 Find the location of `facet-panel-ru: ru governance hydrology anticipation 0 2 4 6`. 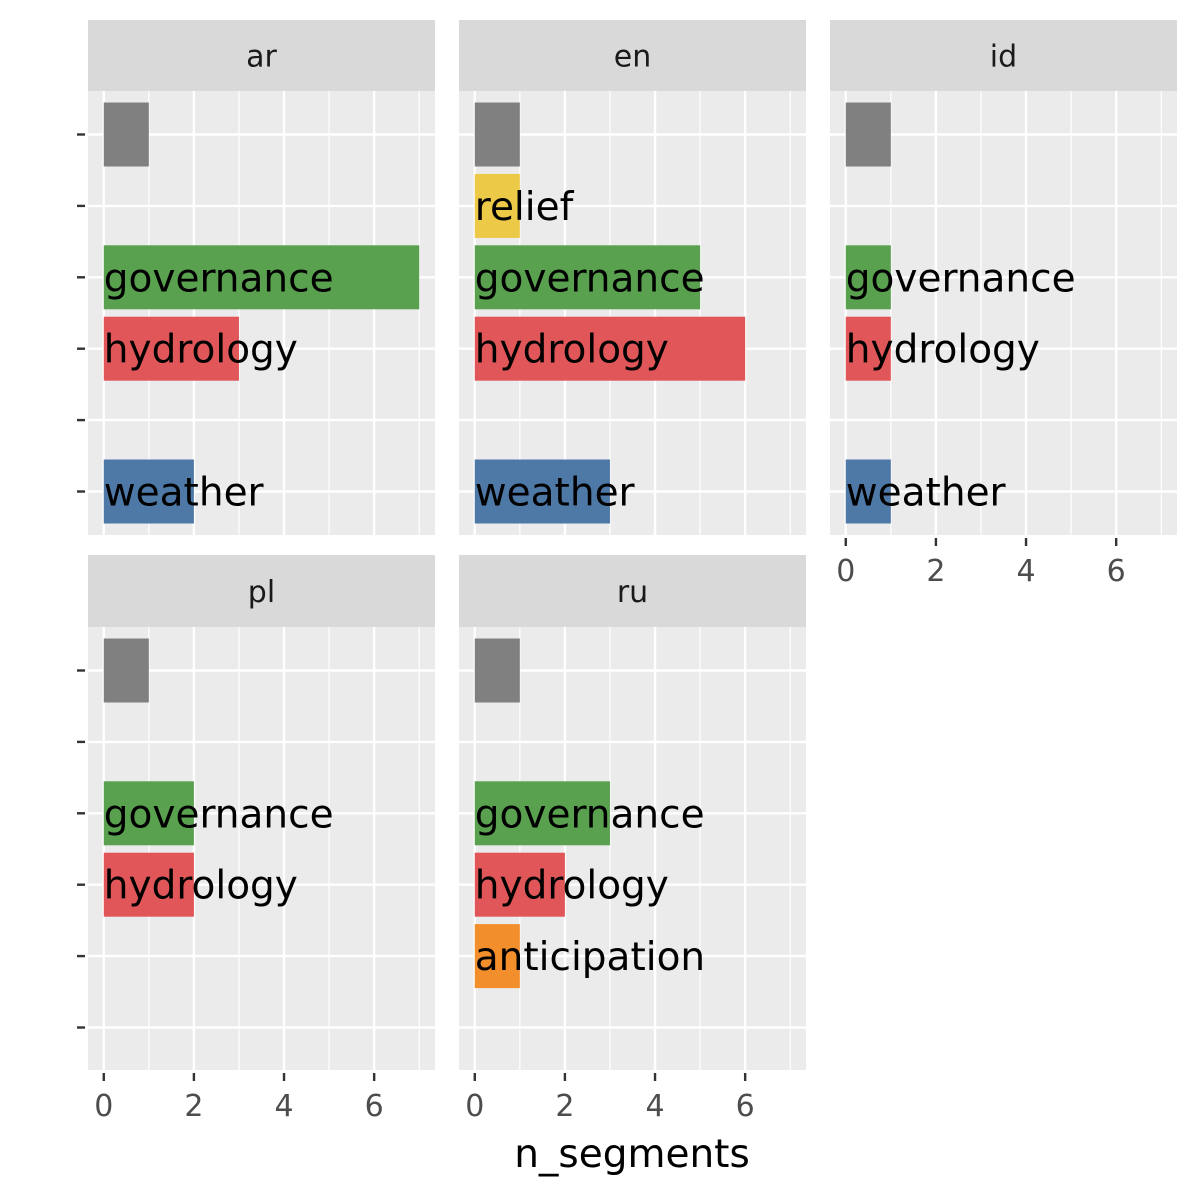

facet-panel-ru: ru governance hydrology anticipation 0 2 4 6 is located at coordinates (632, 839).